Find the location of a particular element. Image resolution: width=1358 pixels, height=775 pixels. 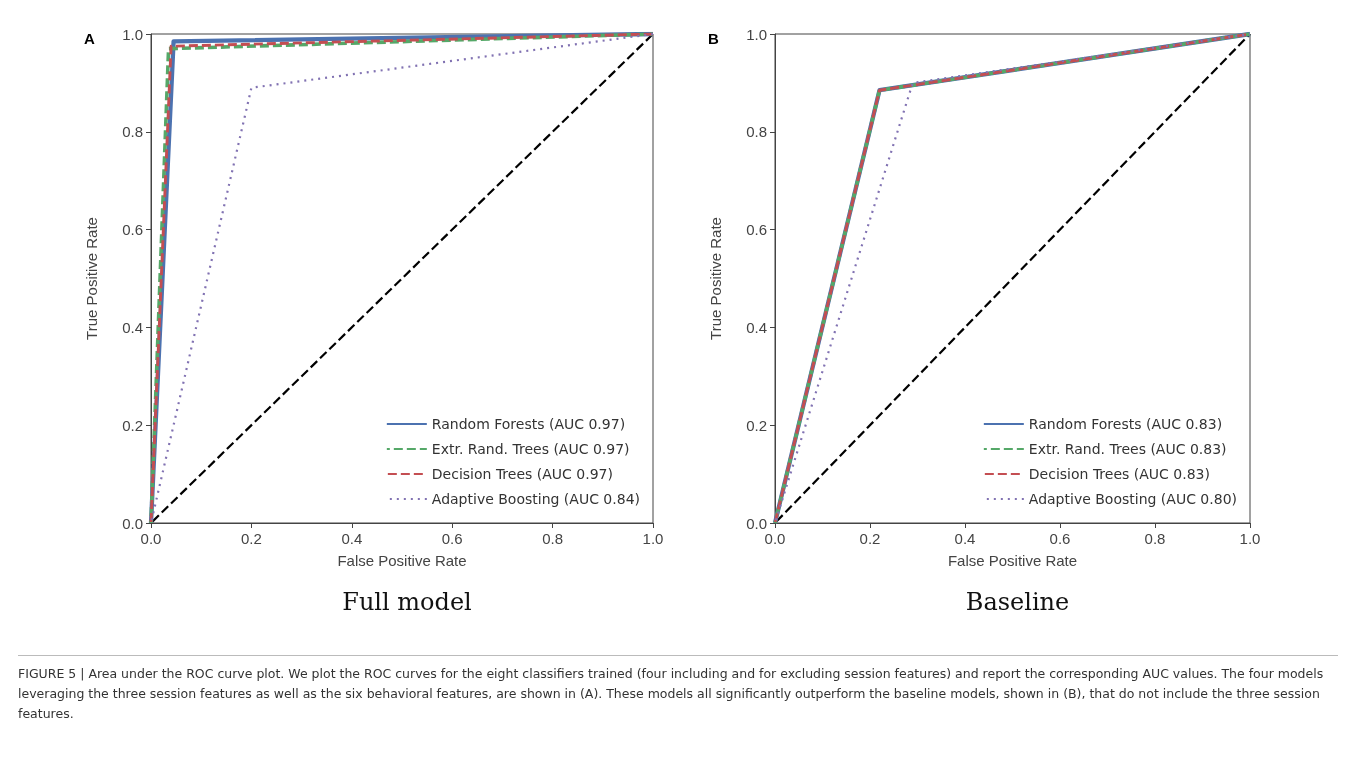

legend-label: Adaptive Boosting (AUC 0.80) is located at coordinates (1133, 499).